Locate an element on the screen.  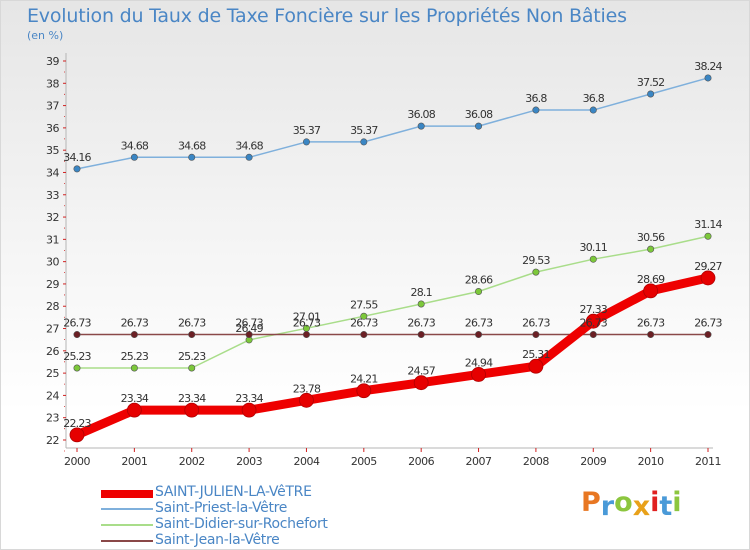
series-3-data-label: 24.94 is located at coordinates (479, 362).